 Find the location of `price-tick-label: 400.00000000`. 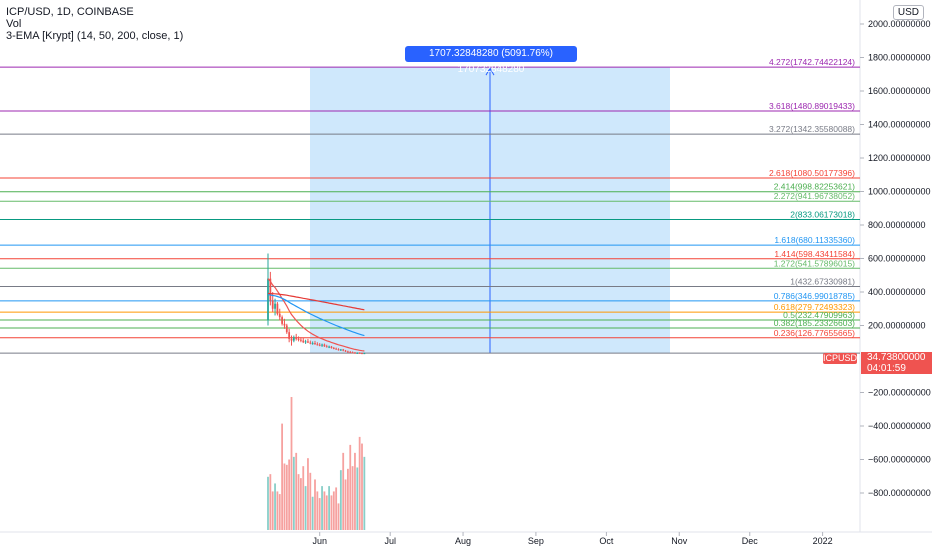

price-tick-label: 400.00000000 is located at coordinates (897, 292).